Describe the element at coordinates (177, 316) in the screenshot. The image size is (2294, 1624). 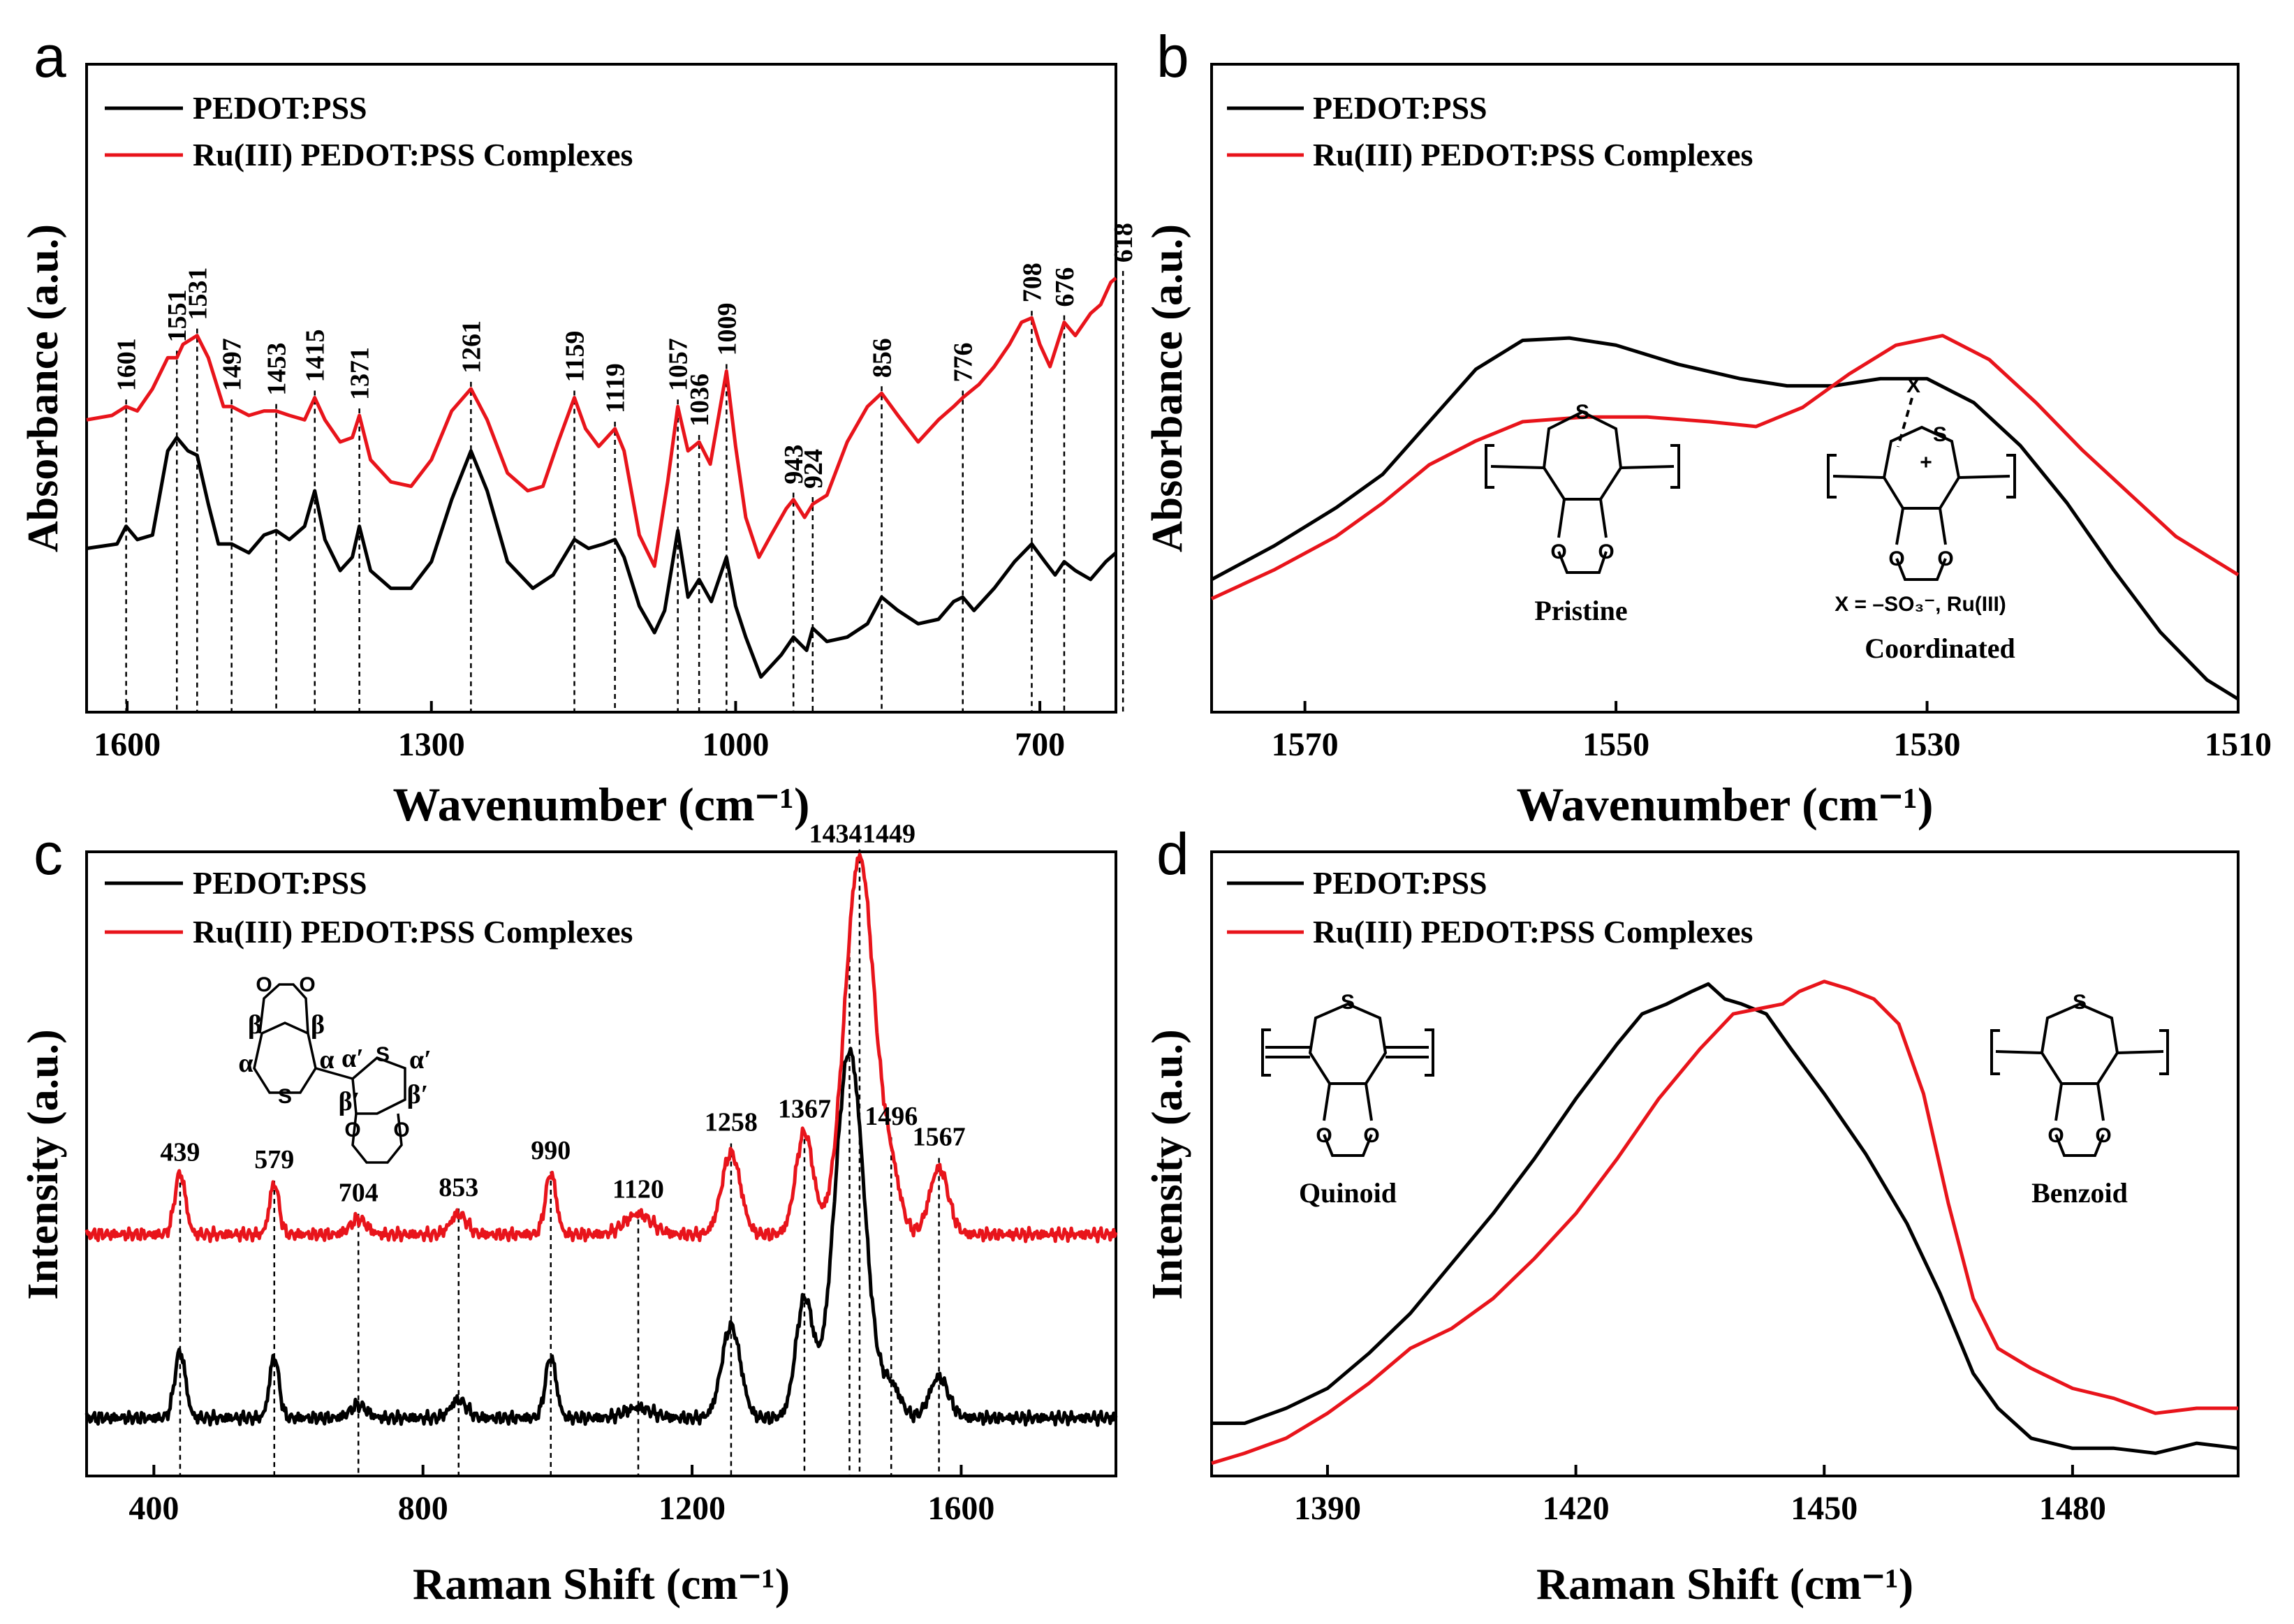
I see `peak-label: 1551` at that location.